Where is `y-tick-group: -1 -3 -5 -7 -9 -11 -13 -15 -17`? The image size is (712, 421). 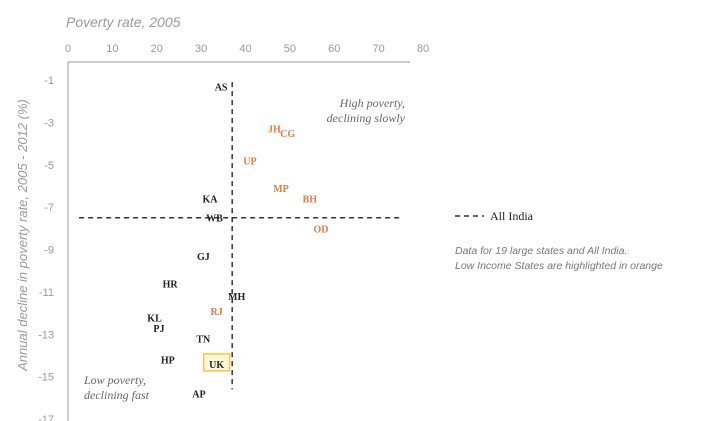
y-tick-group: -1 -3 -5 -7 -9 -11 -13 -15 -17 is located at coordinates (46, 248).